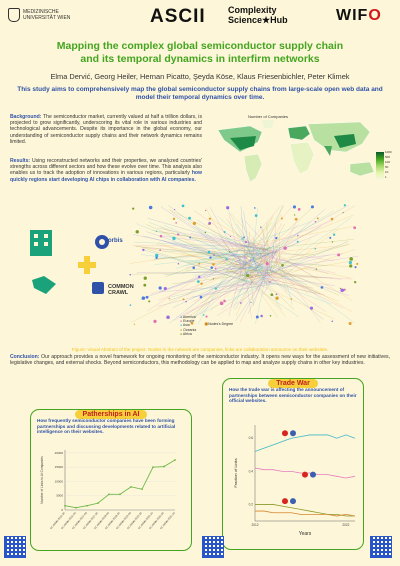  Describe the element at coordinates (59, 496) in the screenshot. I see `y-tick-label: 5000` at that location.